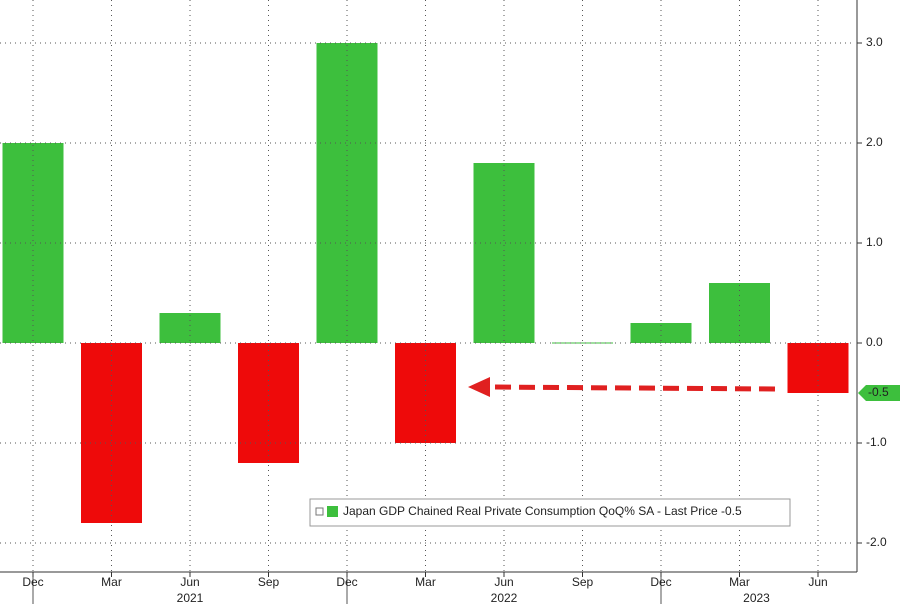 This screenshot has width=900, height=606. What do you see at coordinates (756, 598) in the screenshot?
I see `year-label: 2023` at bounding box center [756, 598].